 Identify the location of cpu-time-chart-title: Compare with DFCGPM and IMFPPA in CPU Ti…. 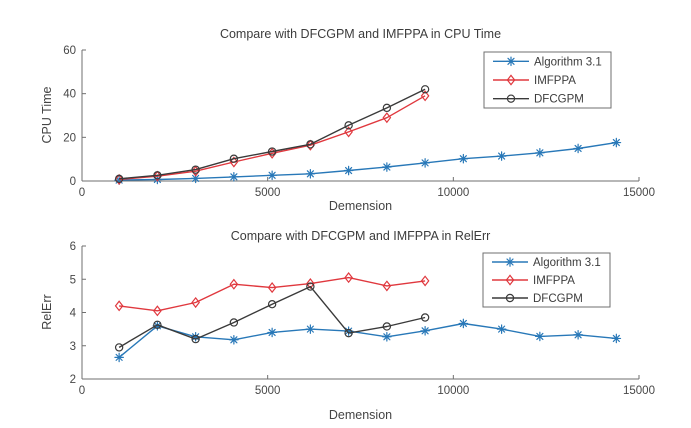
(360, 34).